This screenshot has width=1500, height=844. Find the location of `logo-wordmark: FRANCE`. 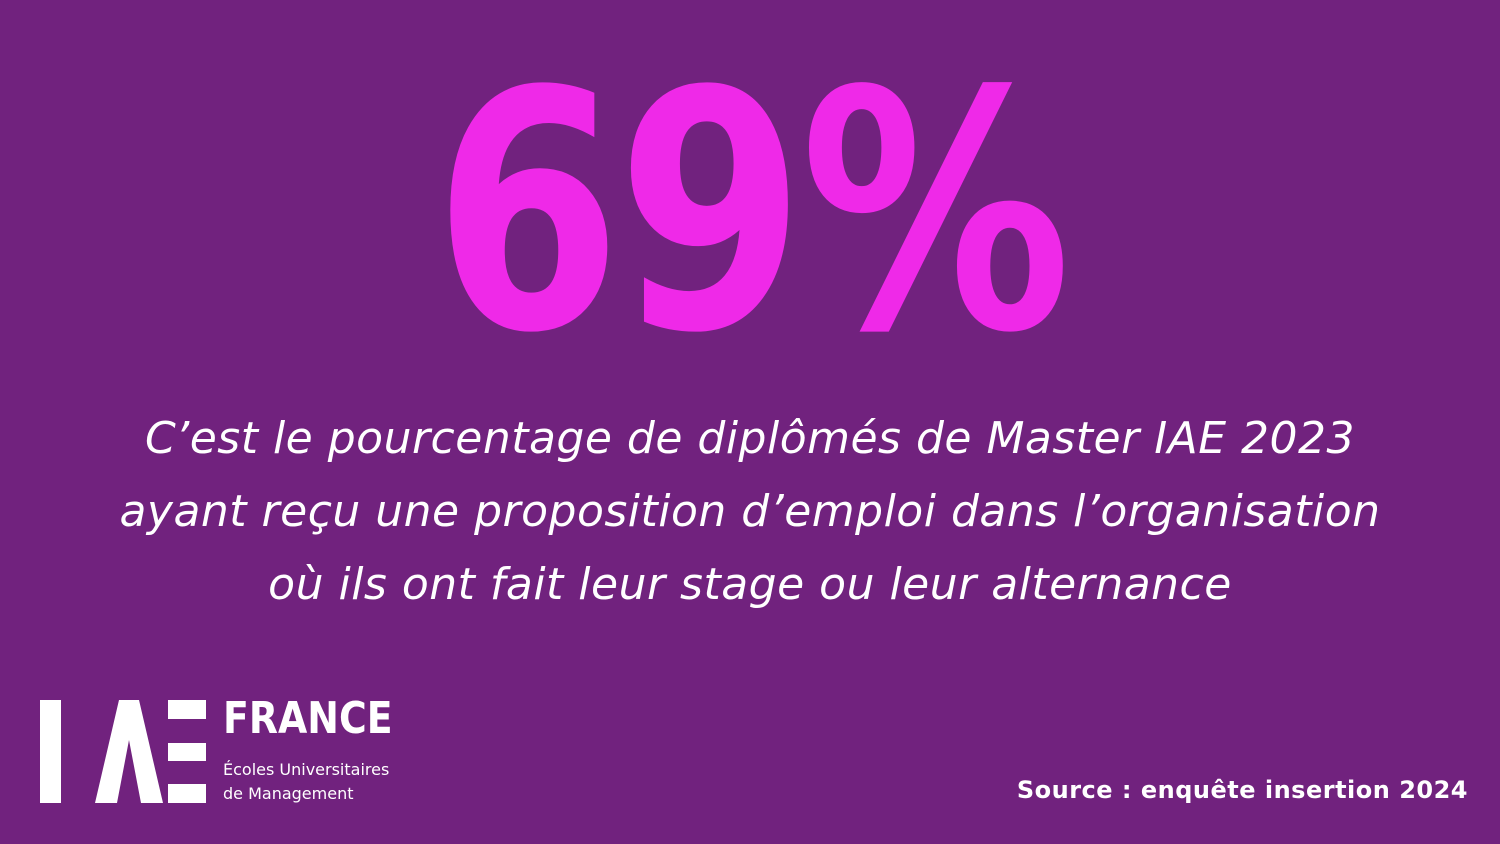

logo-wordmark: FRANCE is located at coordinates (308, 718).